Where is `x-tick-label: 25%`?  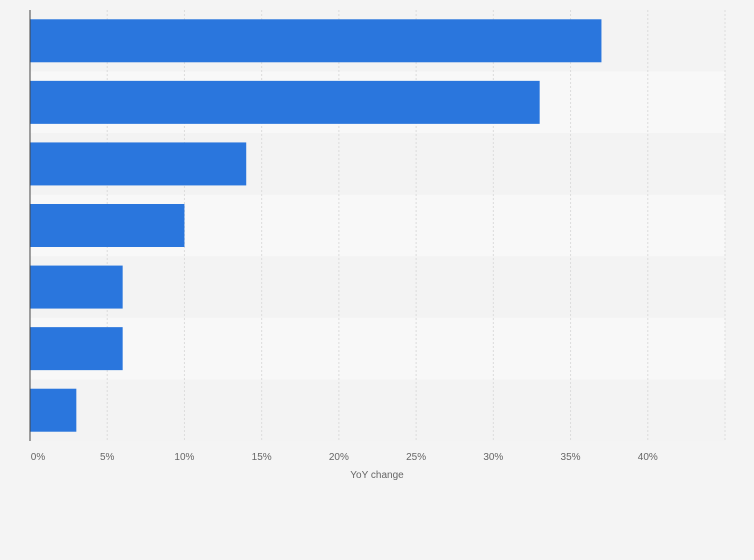
x-tick-label: 25% is located at coordinates (416, 457).